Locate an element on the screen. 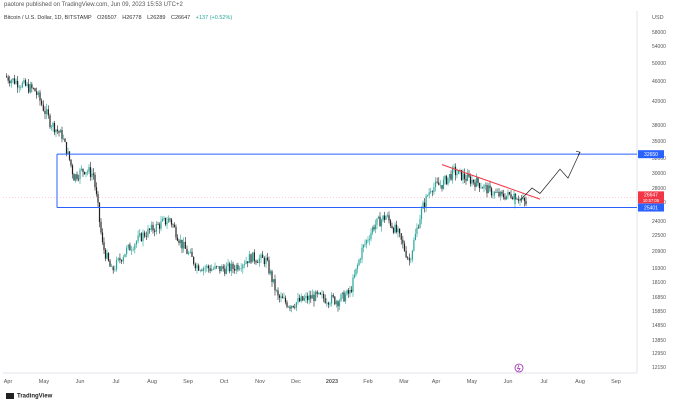 This screenshot has width=680, height=403. tradingview-icon is located at coordinates (10, 396).